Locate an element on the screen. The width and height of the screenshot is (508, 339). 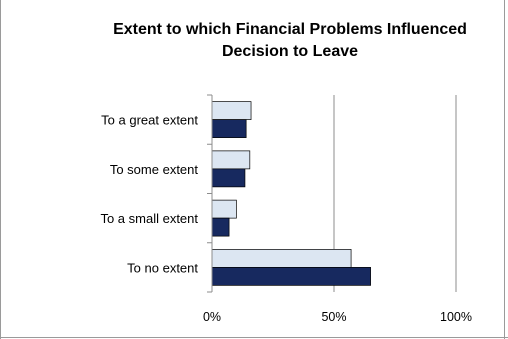
chart-border-bottom is located at coordinates (254, 337).